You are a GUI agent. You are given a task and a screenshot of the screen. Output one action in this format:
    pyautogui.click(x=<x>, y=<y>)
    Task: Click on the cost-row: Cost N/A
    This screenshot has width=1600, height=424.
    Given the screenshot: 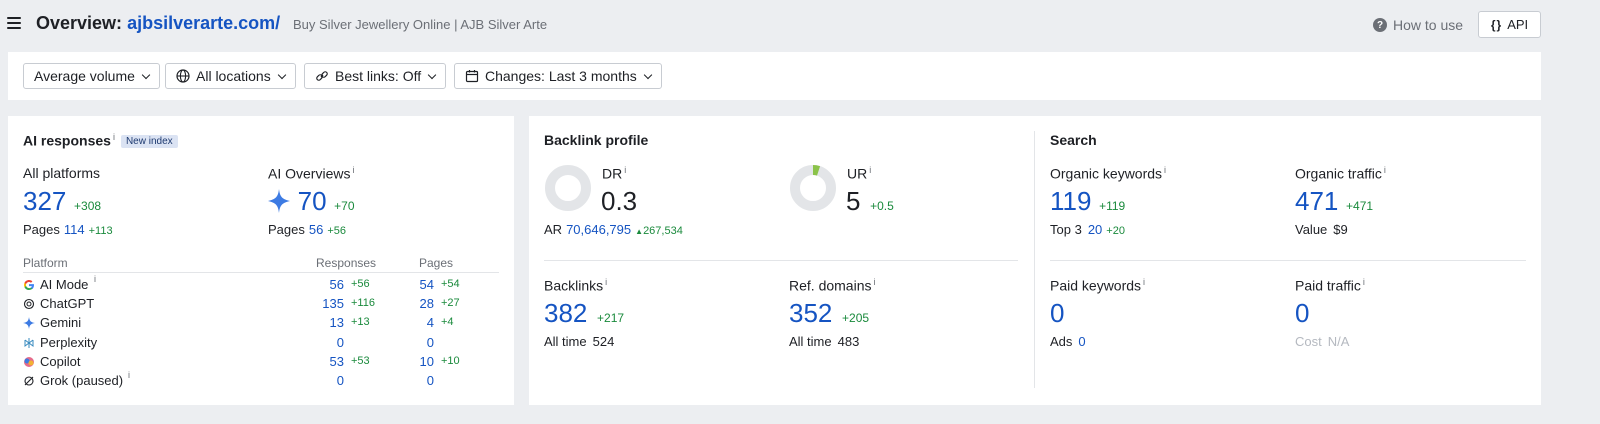 What is the action you would take?
    pyautogui.click(x=1322, y=341)
    